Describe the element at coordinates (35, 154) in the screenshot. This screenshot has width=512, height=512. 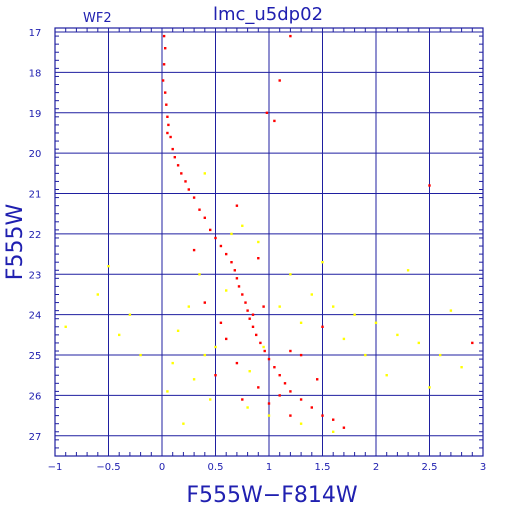
I see `y-tick-label: 20` at that location.